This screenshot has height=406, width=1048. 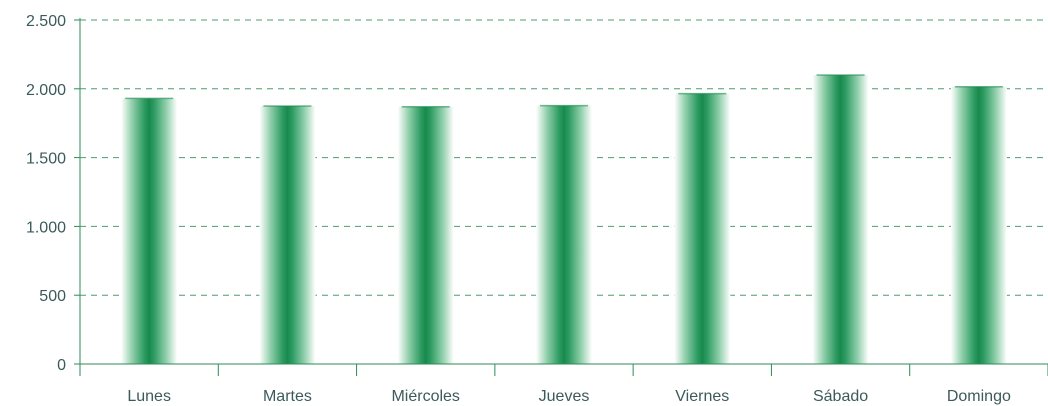 I want to click on x-tick-label: Sábado, so click(x=840, y=396).